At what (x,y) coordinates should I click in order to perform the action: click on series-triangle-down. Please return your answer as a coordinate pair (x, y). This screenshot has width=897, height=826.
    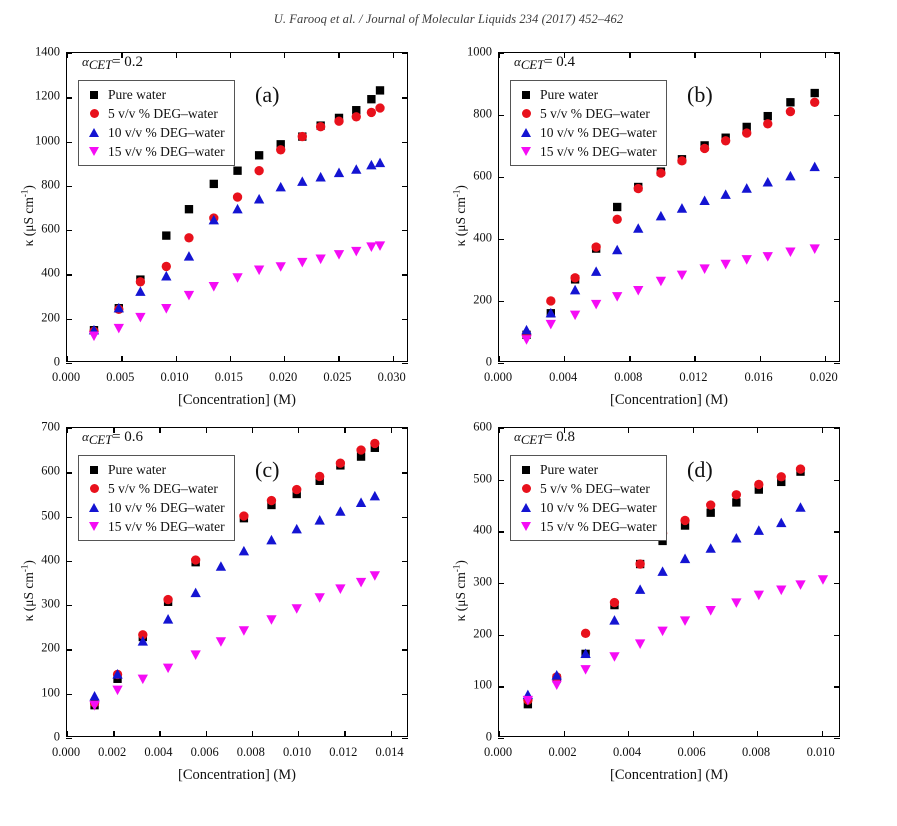
    Looking at the image, I should click on (670, 294).